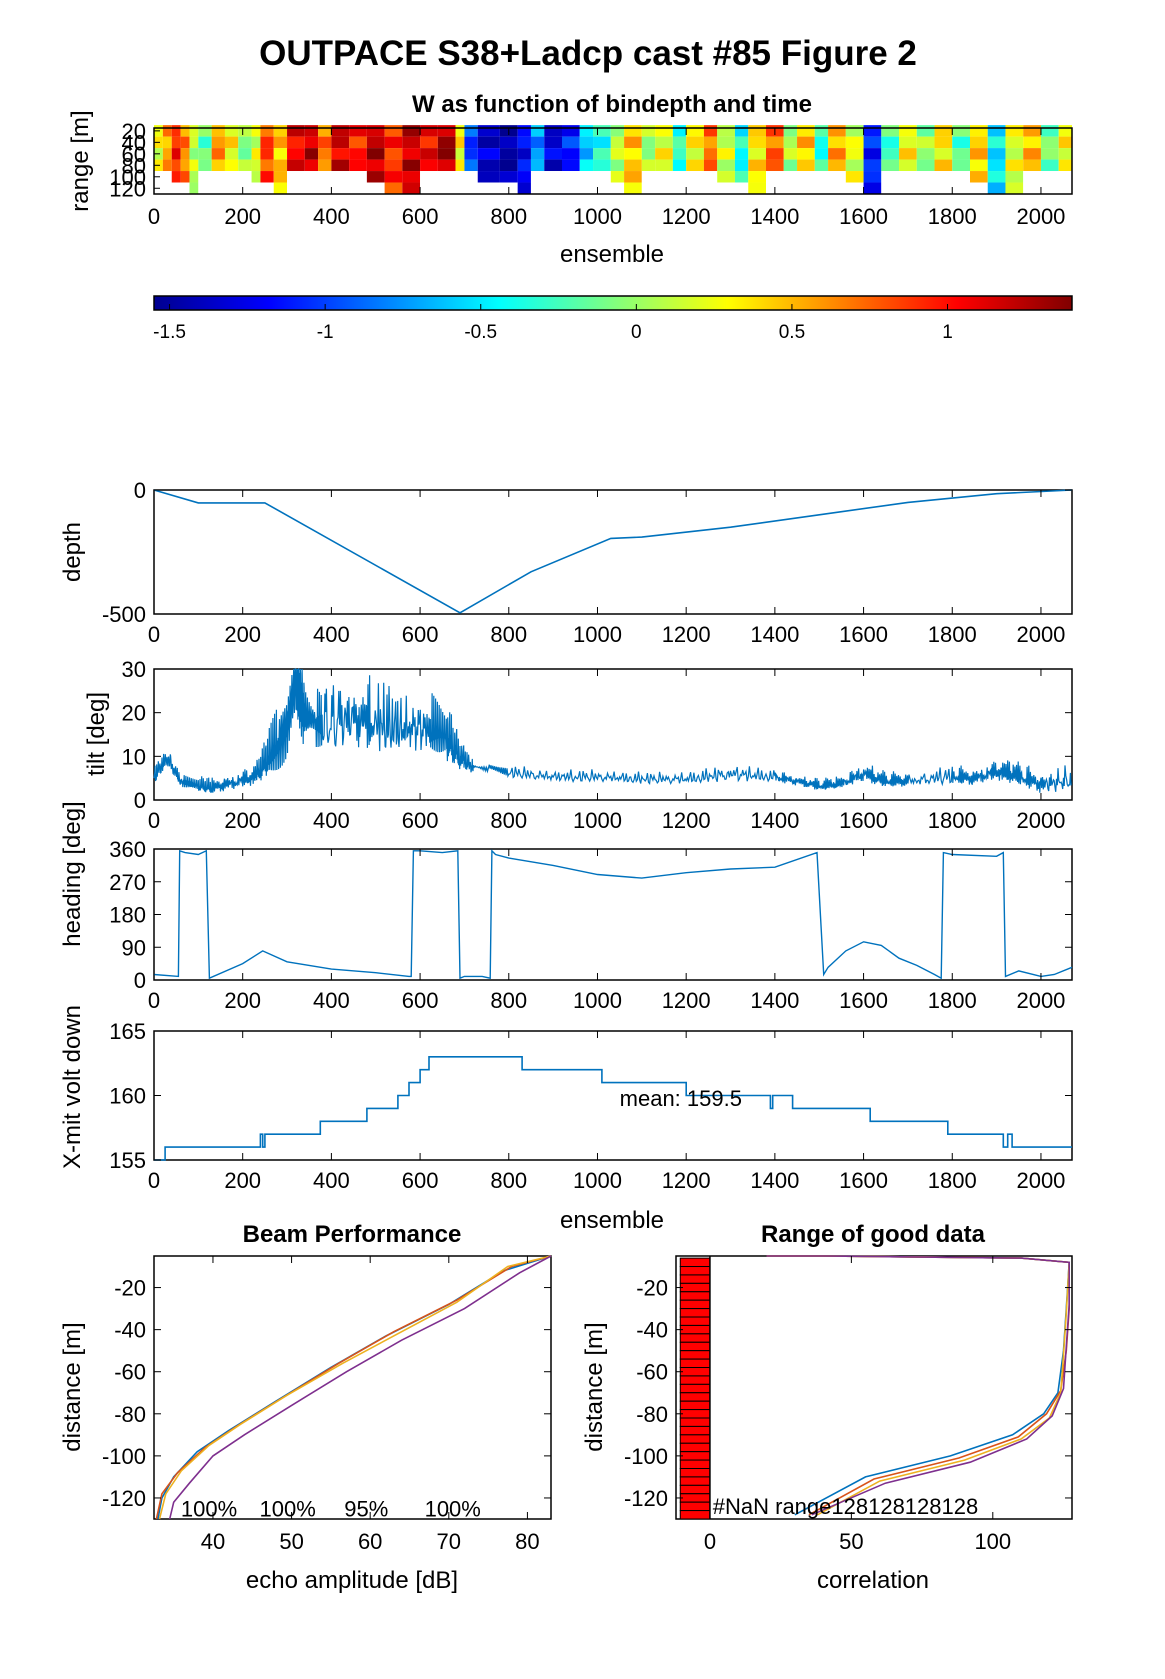  What do you see at coordinates (863, 634) in the screenshot?
I see `x-tick-label: 1600` at bounding box center [863, 634].